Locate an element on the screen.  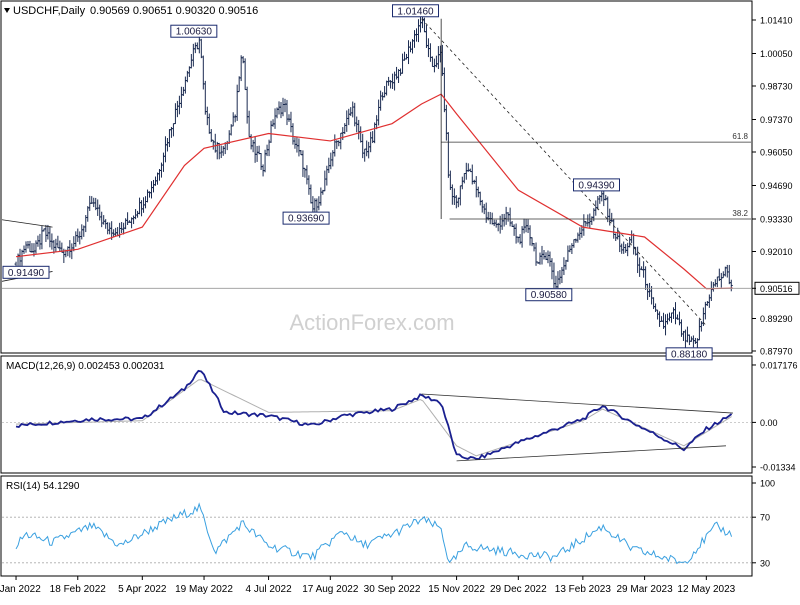
time-axis-label: 29 Mar 2023 is located at coordinates (645, 589).